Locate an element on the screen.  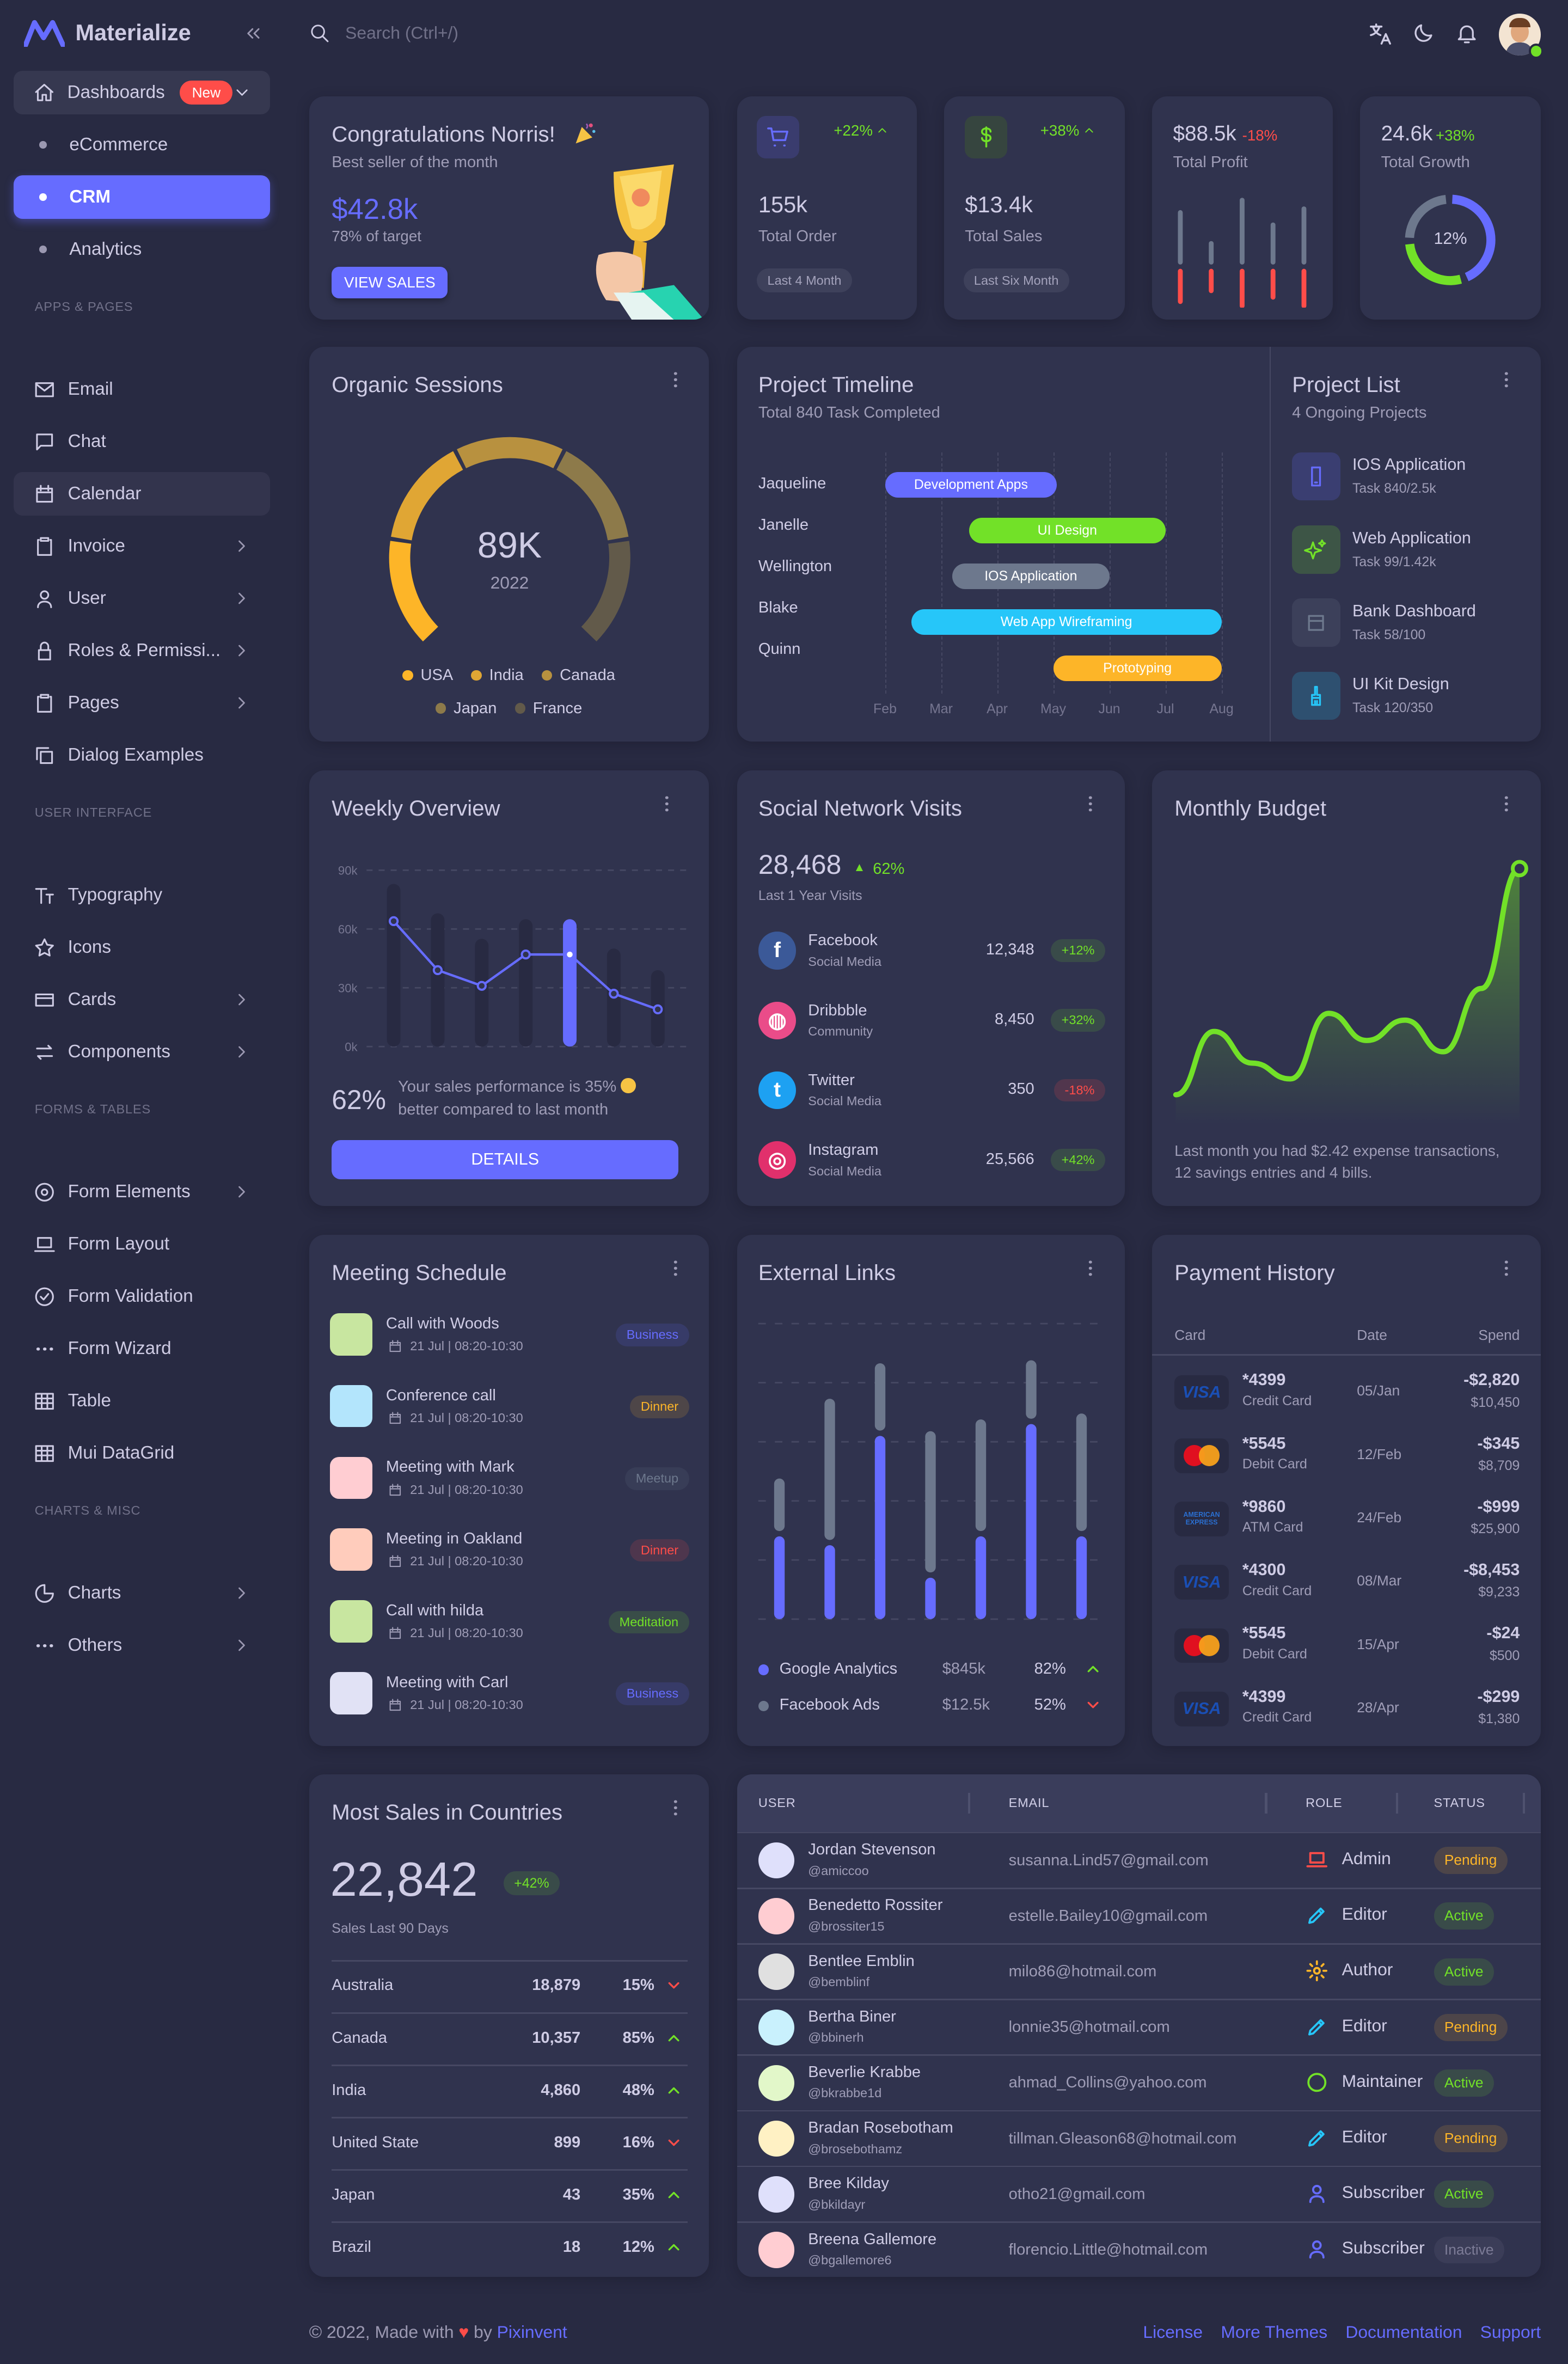
sidebar-item-cards: Cards is located at coordinates (142, 1000).